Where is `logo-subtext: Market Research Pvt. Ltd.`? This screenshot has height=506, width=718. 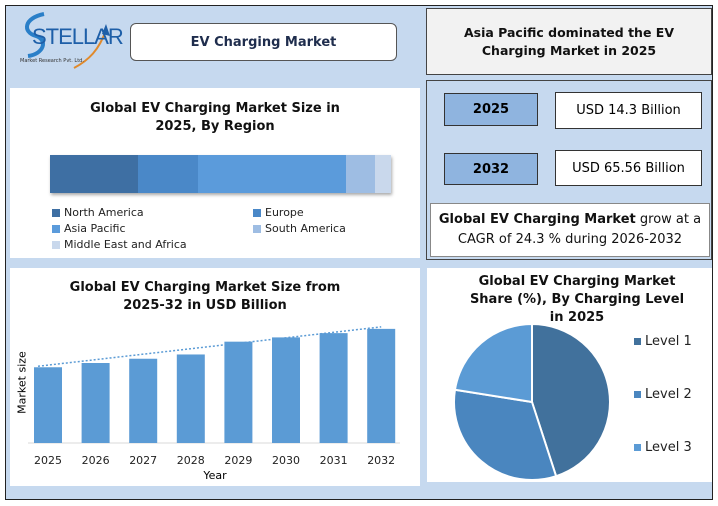
logo-subtext: Market Research Pvt. Ltd. is located at coordinates (52, 61).